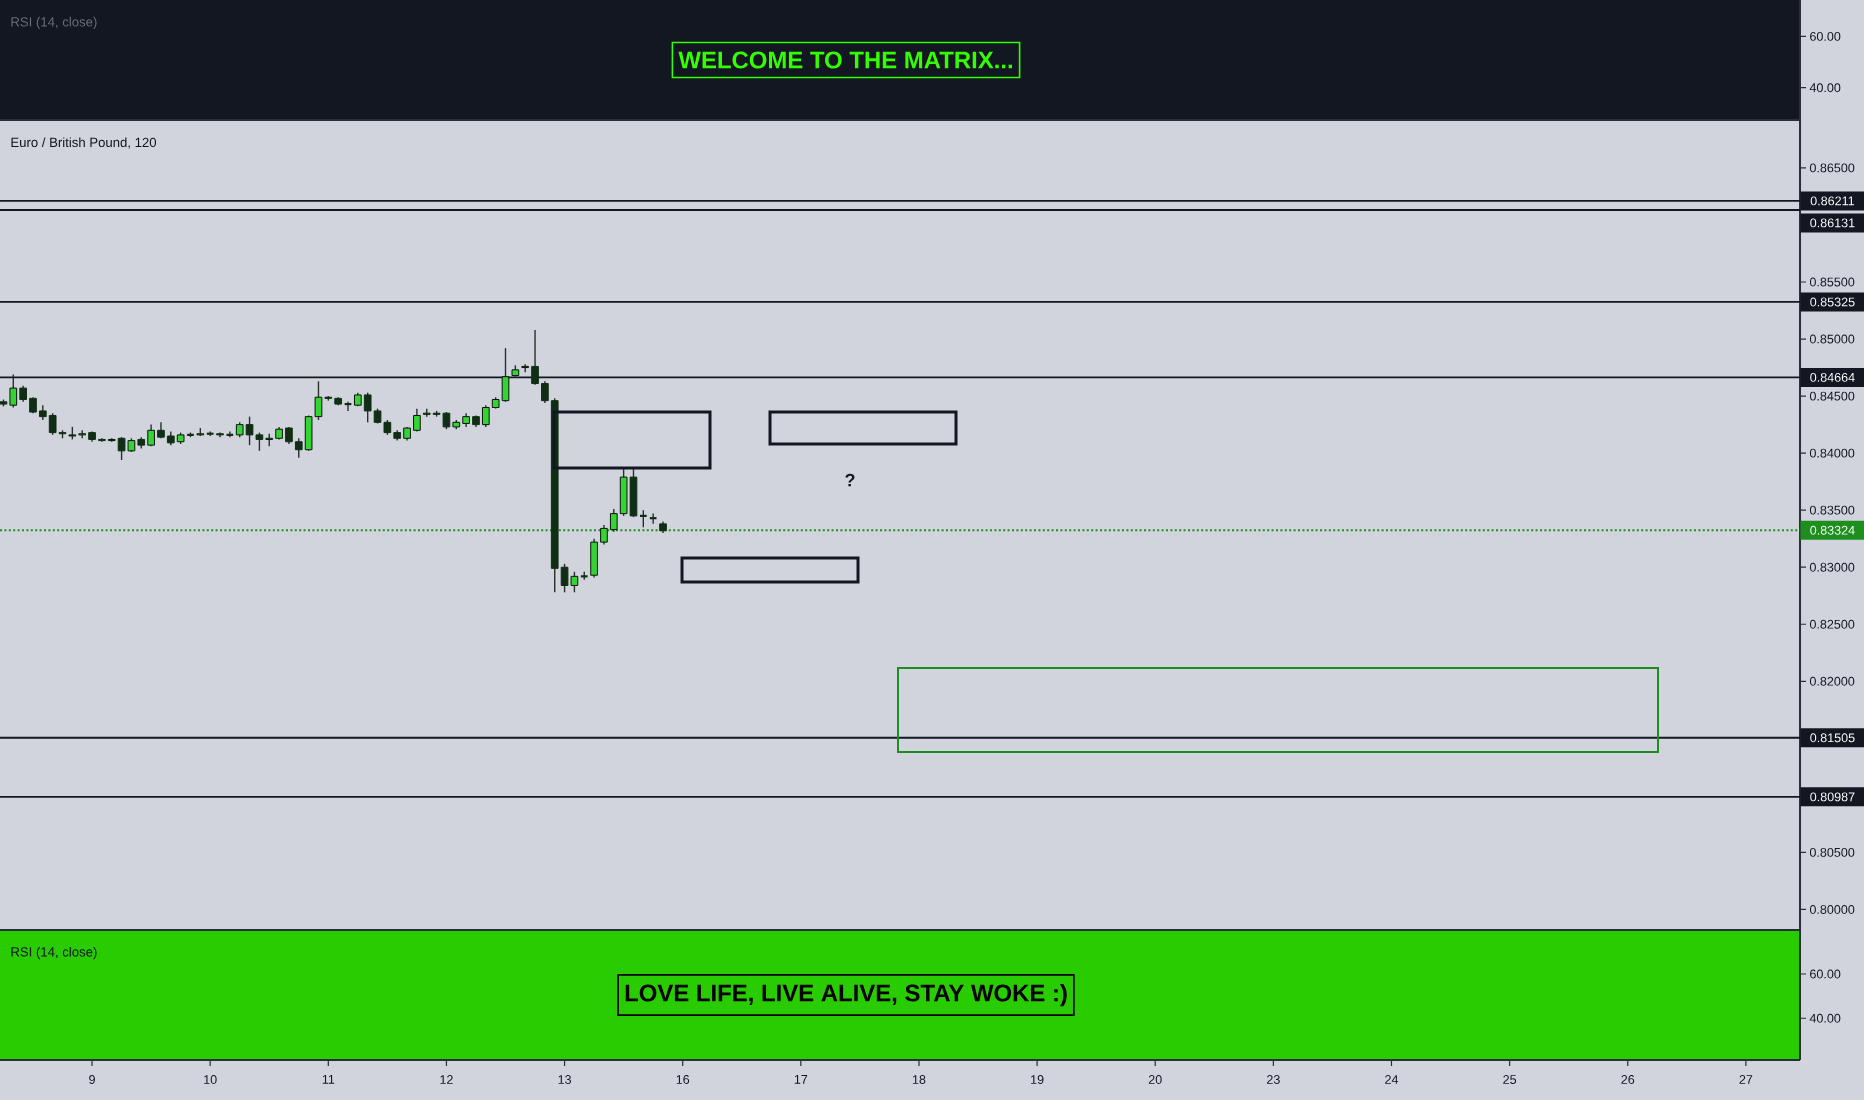 Image resolution: width=1864 pixels, height=1100 pixels. Describe the element at coordinates (846, 995) in the screenshot. I see `annotation: LOVE LIFE, LIVE ALIVE, STAY WOKE :)` at that location.